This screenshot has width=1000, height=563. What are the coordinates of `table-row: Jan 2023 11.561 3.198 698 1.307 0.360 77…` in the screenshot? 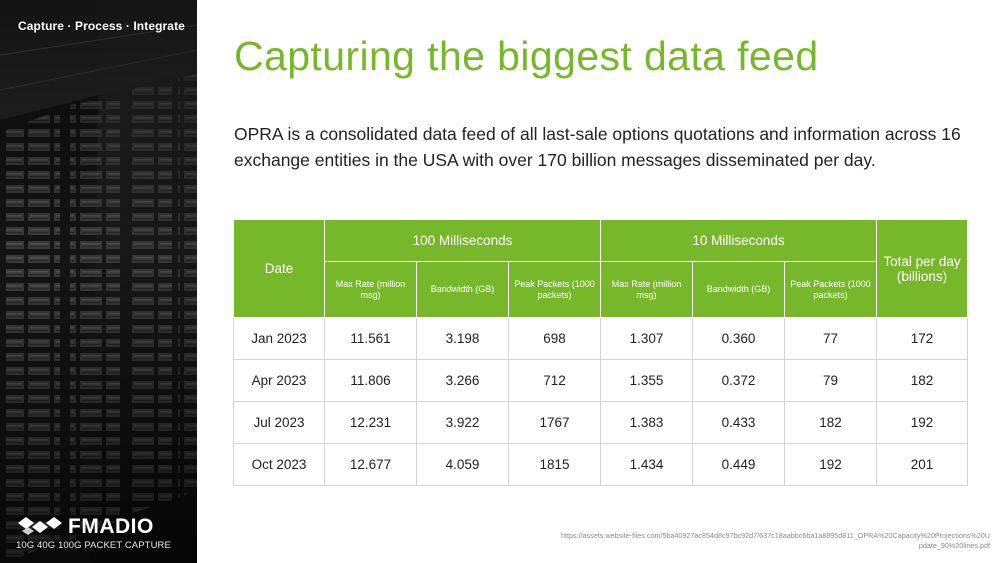 It's located at (601, 338).